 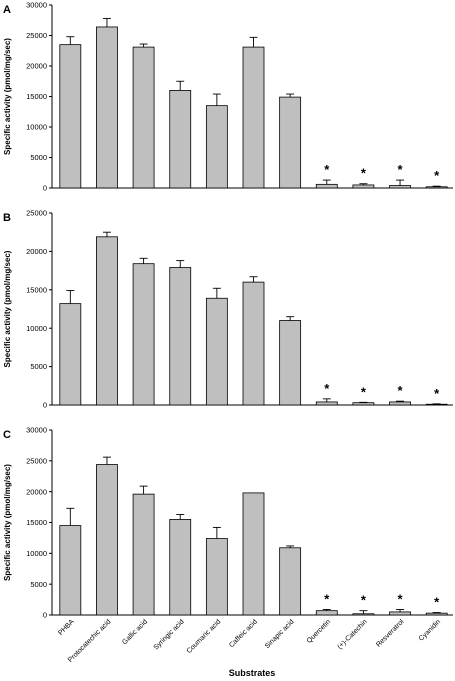 What do you see at coordinates (390, 633) in the screenshot?
I see `x-tick-label: Resveratrol` at bounding box center [390, 633].